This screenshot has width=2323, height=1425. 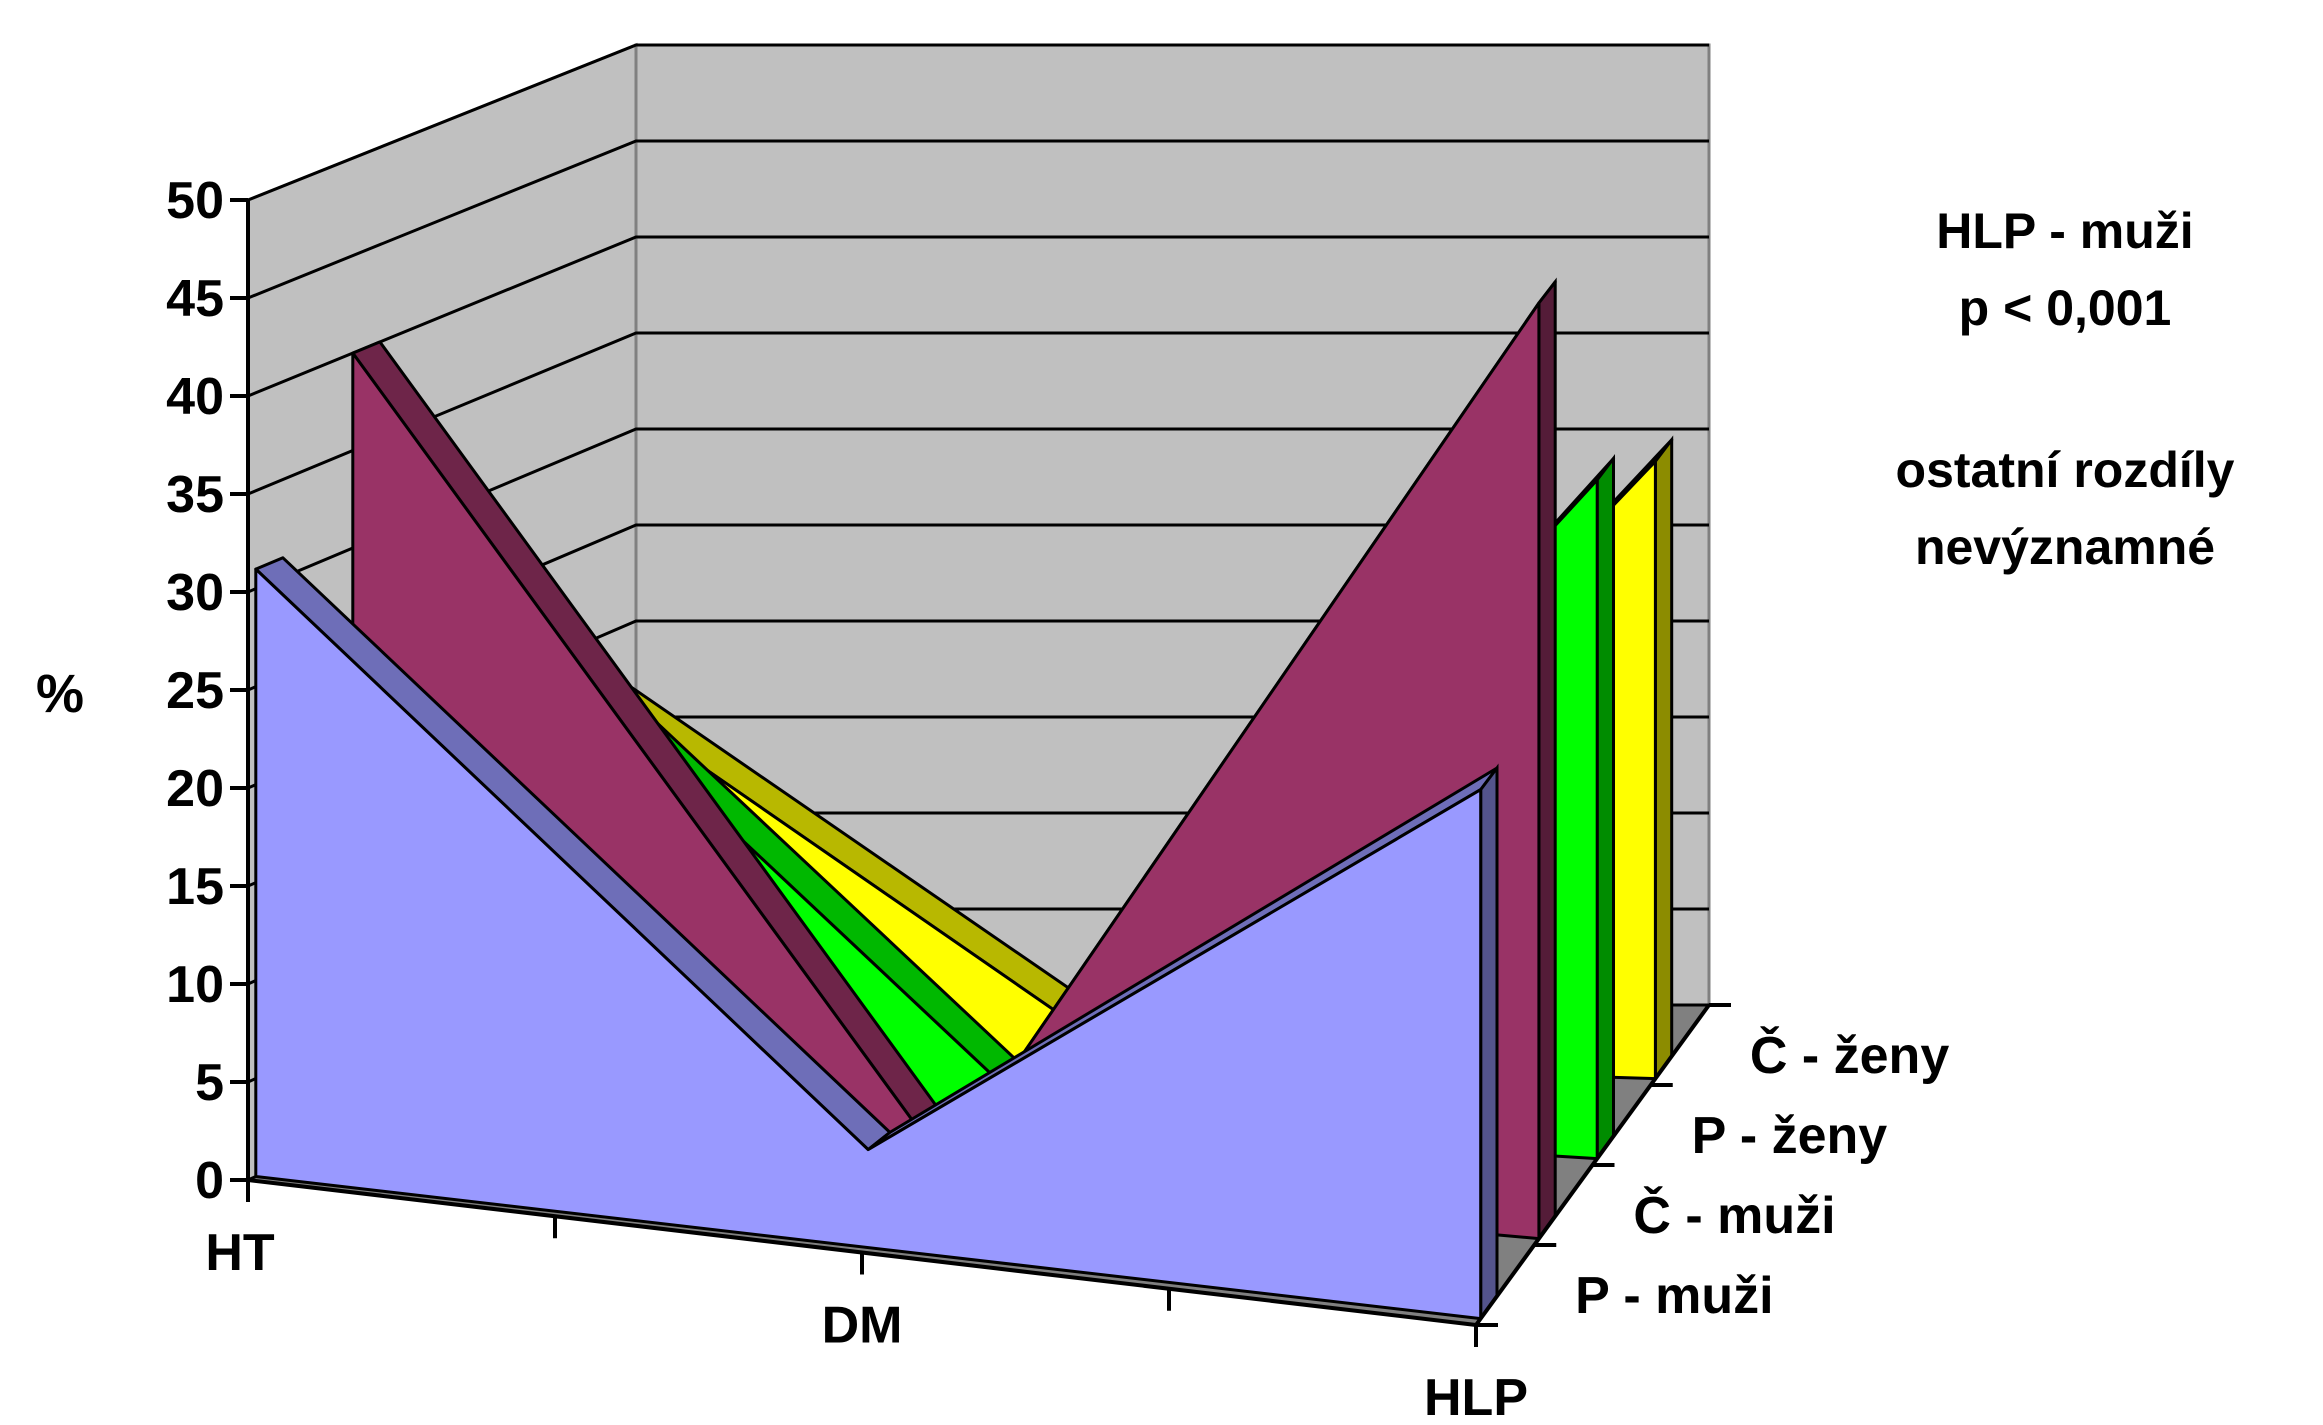 I want to click on y-tick-label: 45, so click(x=195, y=299).